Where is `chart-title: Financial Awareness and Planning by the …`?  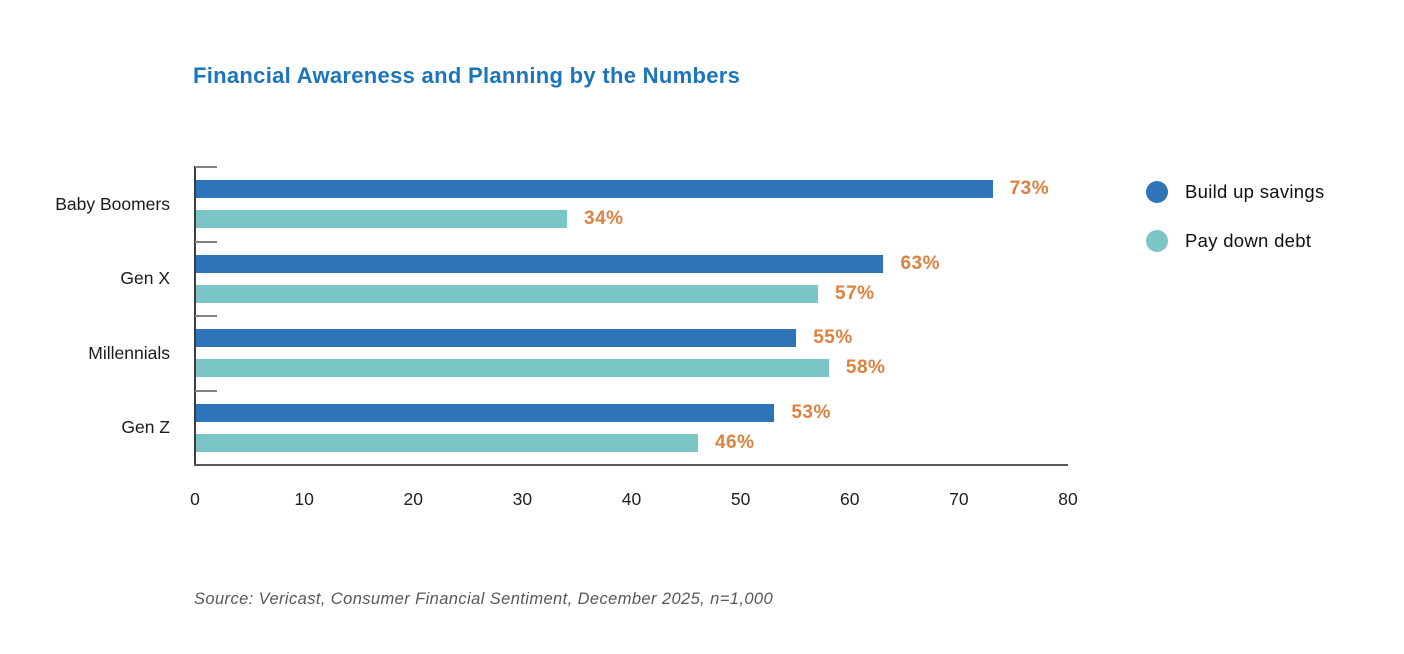 chart-title: Financial Awareness and Planning by the … is located at coordinates (467, 75).